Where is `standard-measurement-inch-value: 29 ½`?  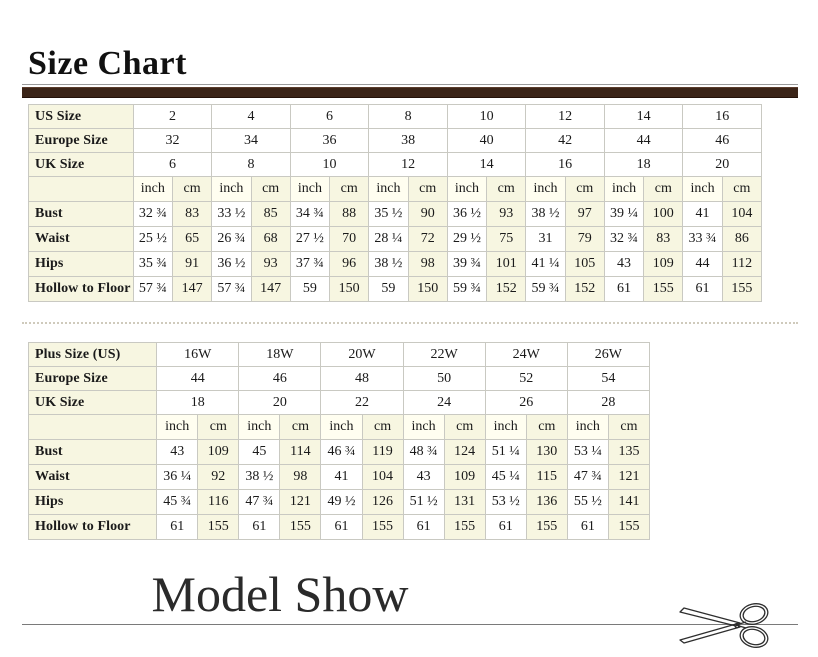
standard-measurement-inch-value: 29 ½ is located at coordinates (467, 239).